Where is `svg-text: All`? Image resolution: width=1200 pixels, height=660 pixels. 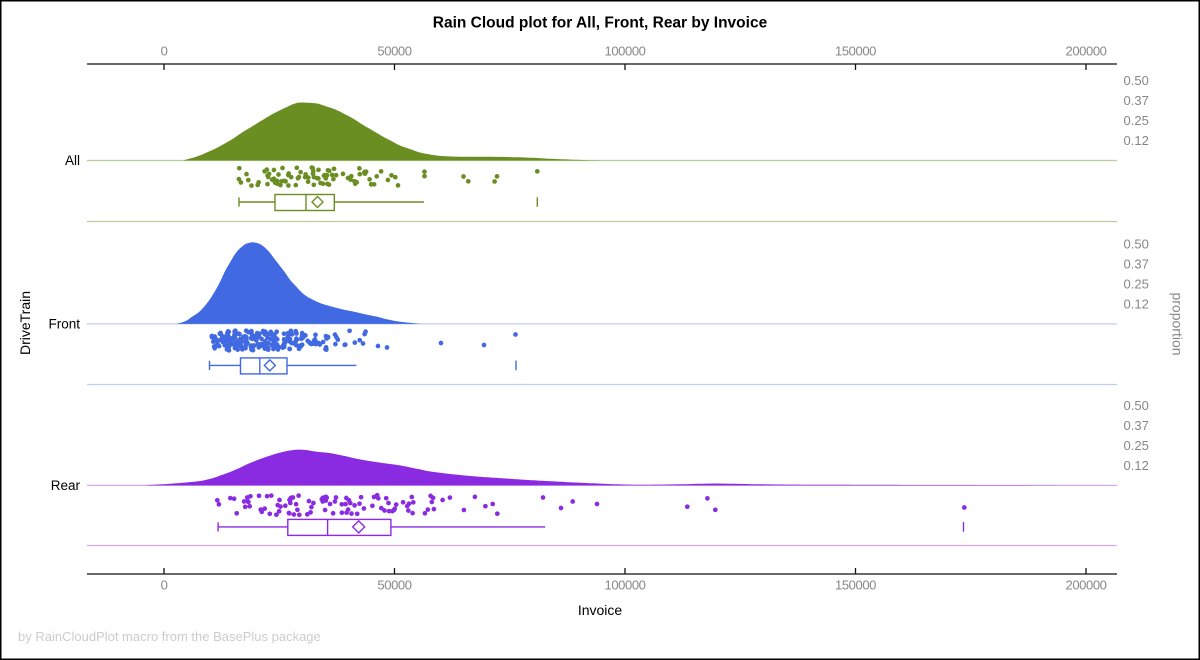
svg-text: All is located at coordinates (72, 160).